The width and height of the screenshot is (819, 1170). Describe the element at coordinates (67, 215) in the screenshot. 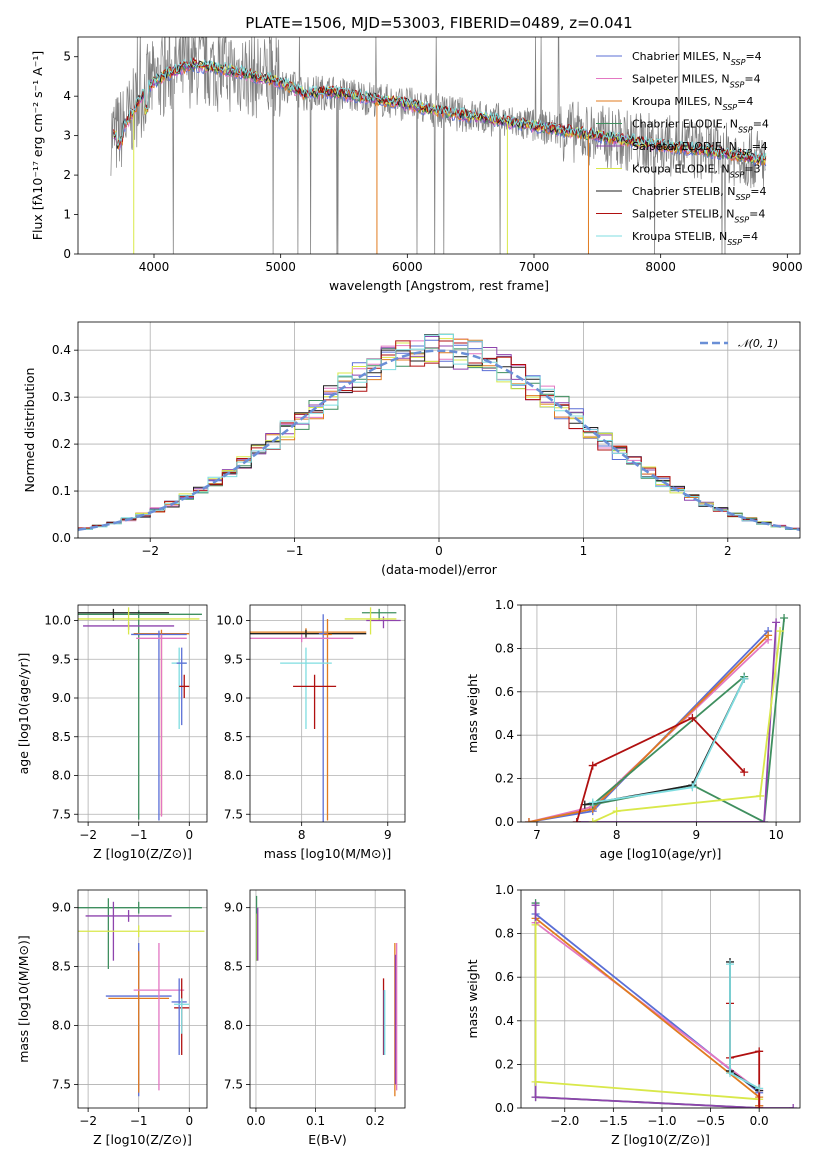

I see `y-tick-label: 1` at that location.